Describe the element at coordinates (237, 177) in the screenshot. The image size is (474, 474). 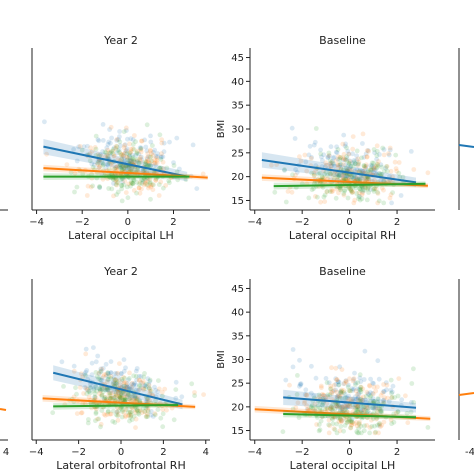
I see `y-tick-label: 20` at that location.